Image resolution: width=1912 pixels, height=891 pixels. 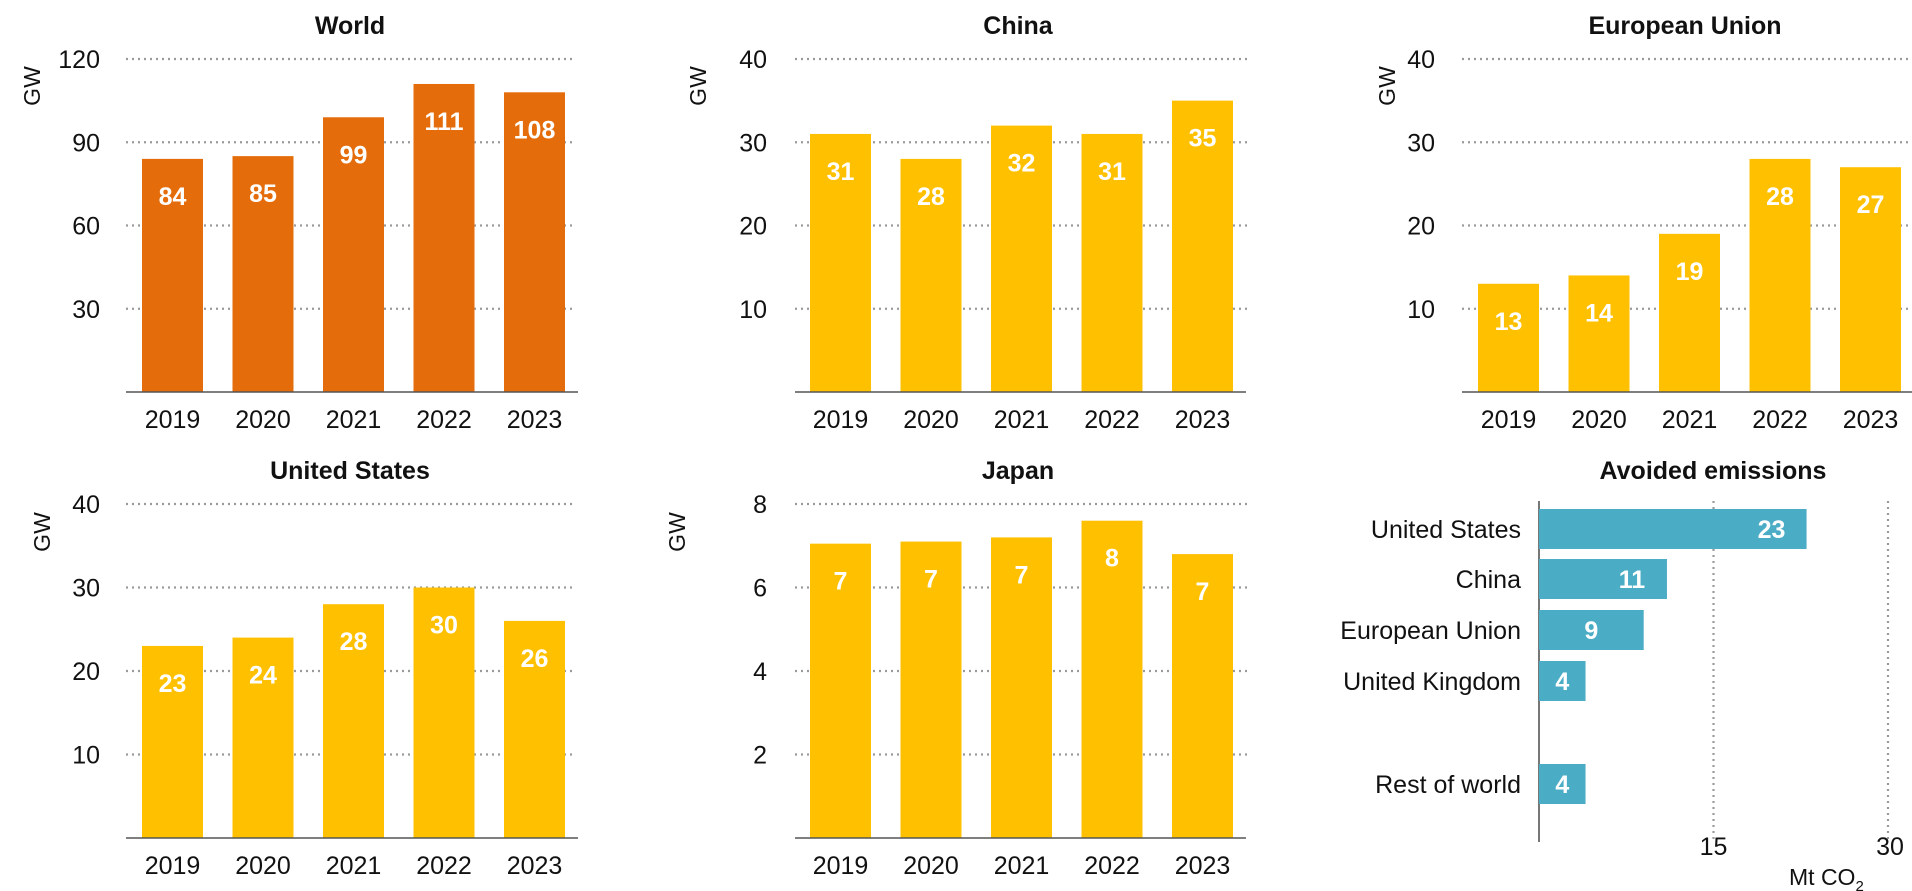 What do you see at coordinates (1684, 26) in the screenshot?
I see `chart-title: European Union` at bounding box center [1684, 26].